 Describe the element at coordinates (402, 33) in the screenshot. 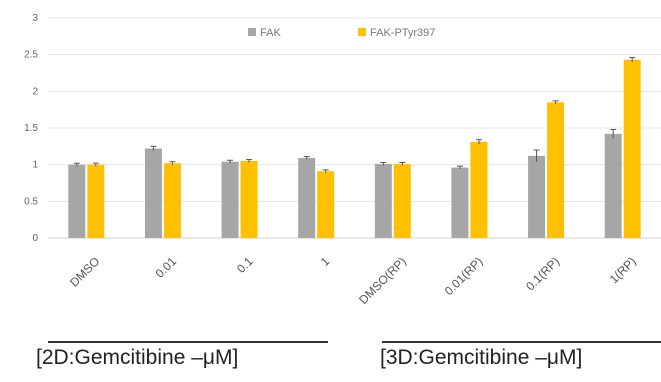

I see `legend-label: FAK-PTyr397` at that location.